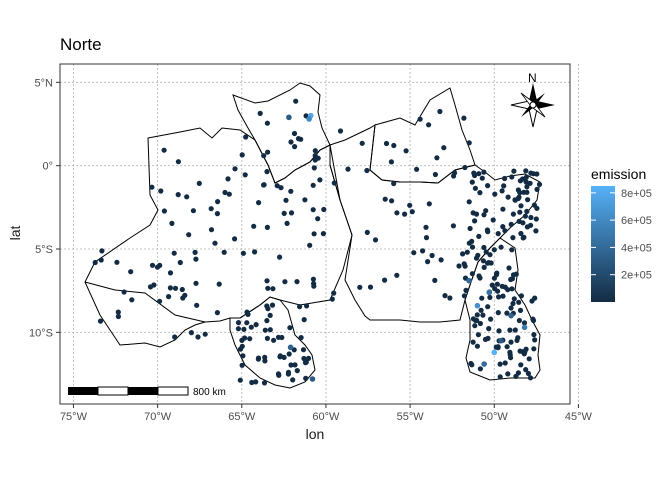 The height and width of the screenshot is (480, 672). I want to click on color-legend: 2e+05 4e+05 6e+05 8e+05, so click(621, 244).